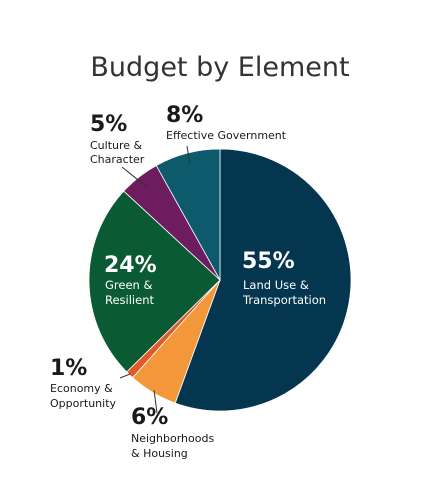 The image size is (425, 497). I want to click on slice-category-label: Opportunity, so click(83, 403).